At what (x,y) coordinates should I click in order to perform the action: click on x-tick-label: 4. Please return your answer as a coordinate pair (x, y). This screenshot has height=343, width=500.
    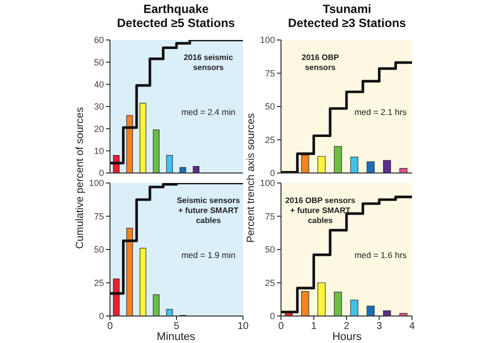
    Looking at the image, I should click on (412, 326).